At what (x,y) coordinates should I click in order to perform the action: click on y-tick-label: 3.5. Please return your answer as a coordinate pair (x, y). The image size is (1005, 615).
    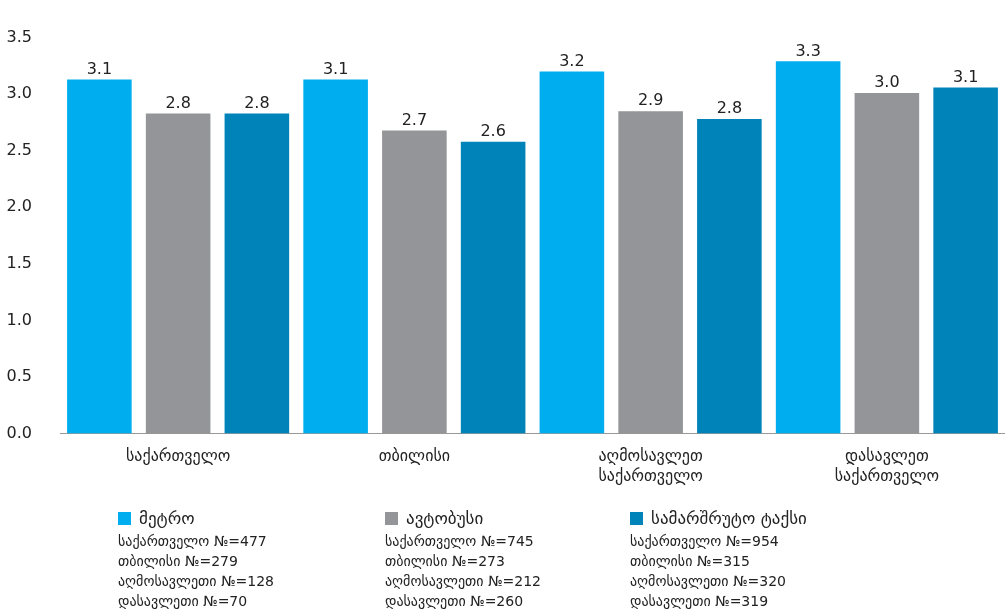
    Looking at the image, I should click on (19, 36).